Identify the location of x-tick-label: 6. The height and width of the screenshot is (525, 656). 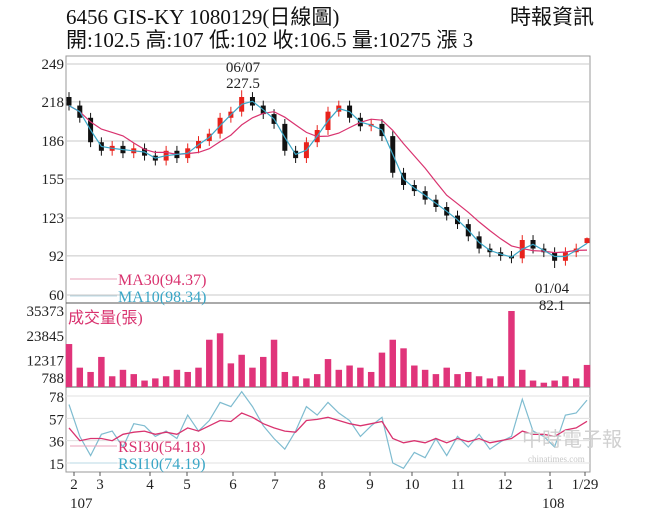
(233, 485).